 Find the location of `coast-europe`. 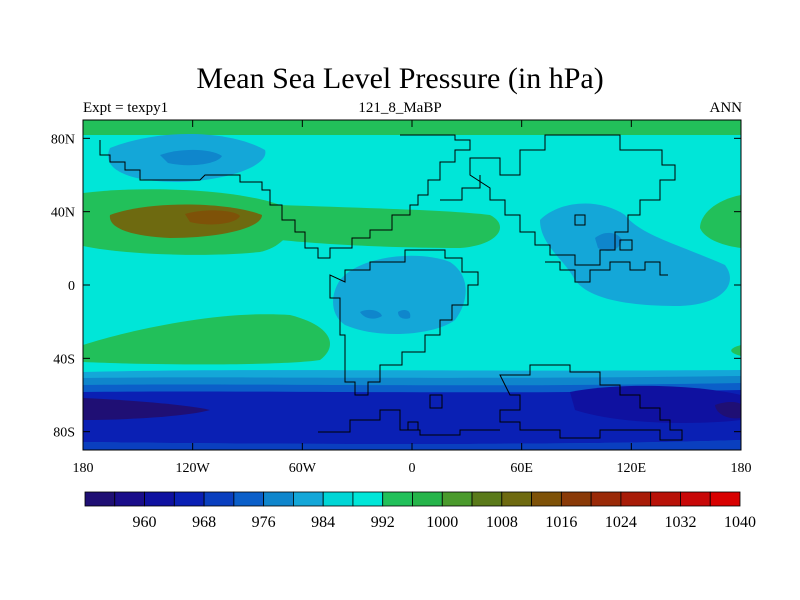

coast-europe is located at coordinates (460, 188).